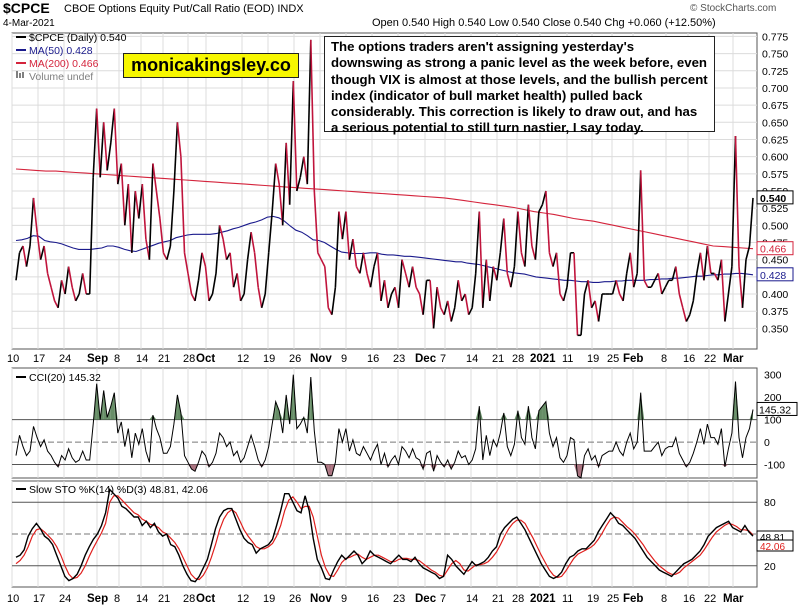 This screenshot has height=610, width=803. I want to click on stoch-last-value-label: 48.81, so click(772, 538).